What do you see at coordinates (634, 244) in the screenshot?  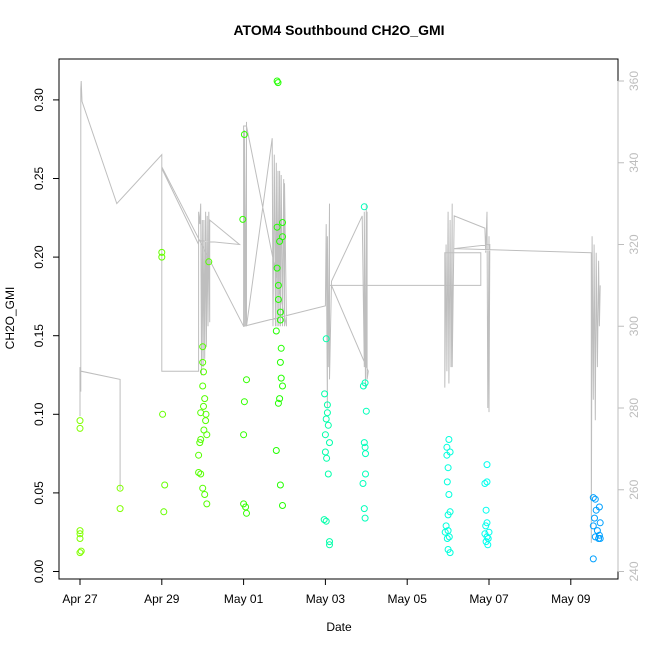 I see `y-right-tick-label: 320` at bounding box center [634, 244].